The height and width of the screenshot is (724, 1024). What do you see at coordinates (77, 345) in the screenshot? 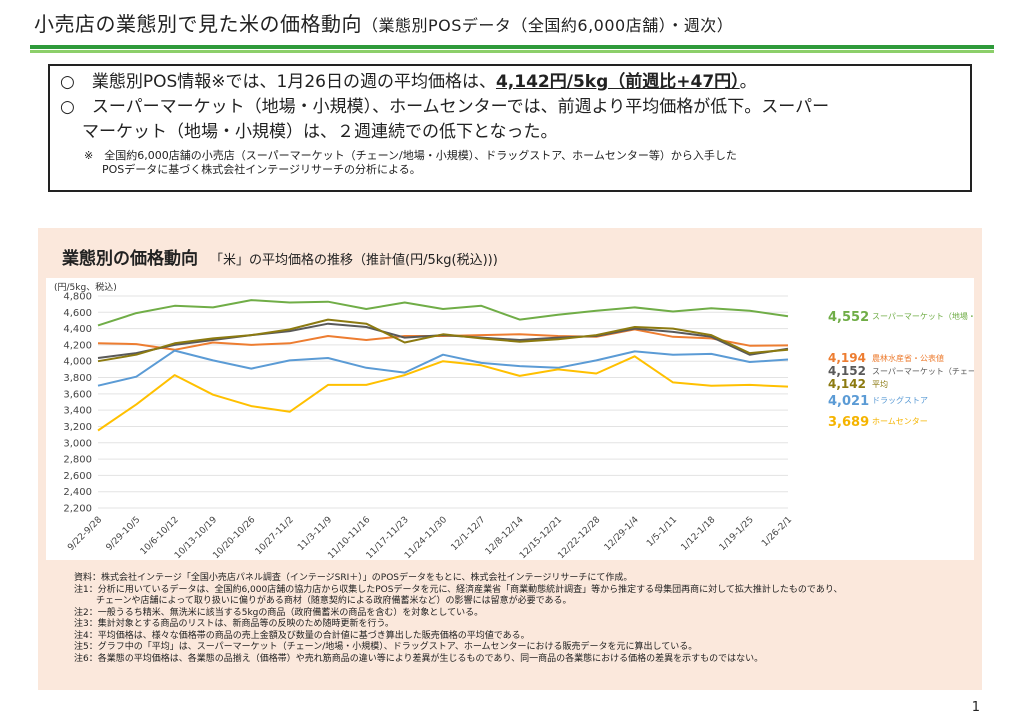
I see `y-tick-label: 4,200` at bounding box center [77, 345].